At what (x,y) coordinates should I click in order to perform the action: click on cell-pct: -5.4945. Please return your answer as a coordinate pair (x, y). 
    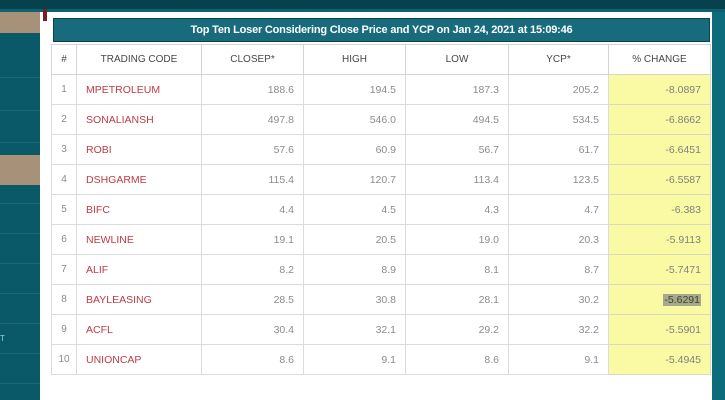
    Looking at the image, I should click on (659, 359).